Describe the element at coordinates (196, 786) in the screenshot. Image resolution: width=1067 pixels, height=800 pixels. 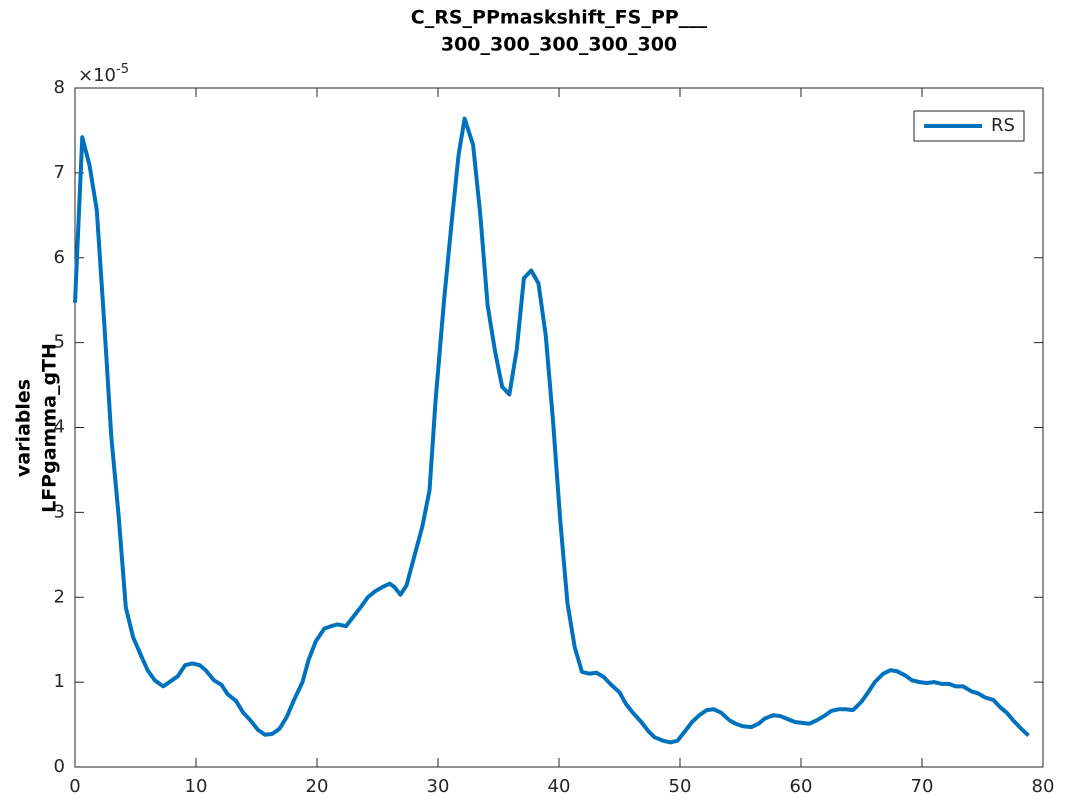
I see `x-tick-label: 10` at that location.